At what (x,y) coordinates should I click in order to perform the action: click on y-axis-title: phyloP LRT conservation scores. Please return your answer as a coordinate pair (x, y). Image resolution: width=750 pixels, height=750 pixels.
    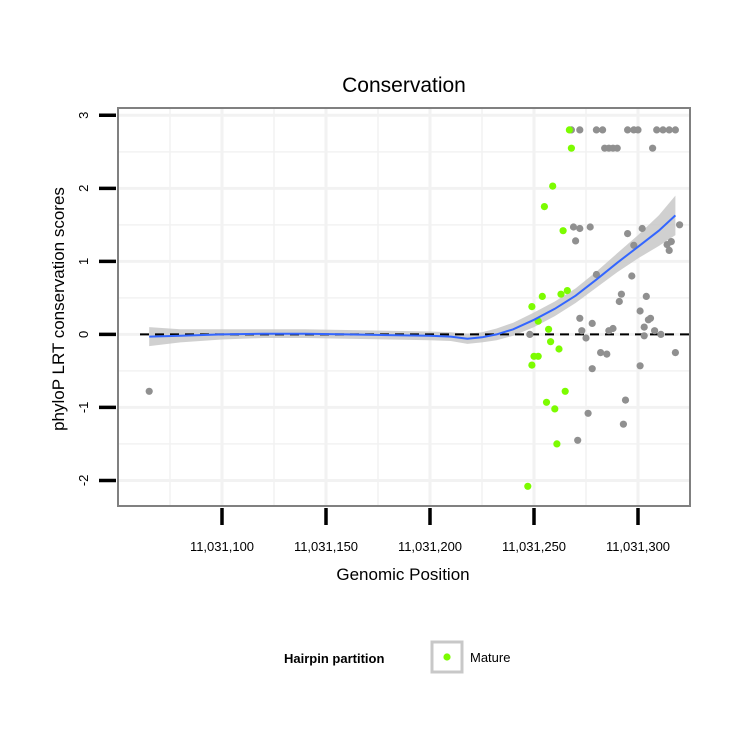
    Looking at the image, I should click on (58, 309).